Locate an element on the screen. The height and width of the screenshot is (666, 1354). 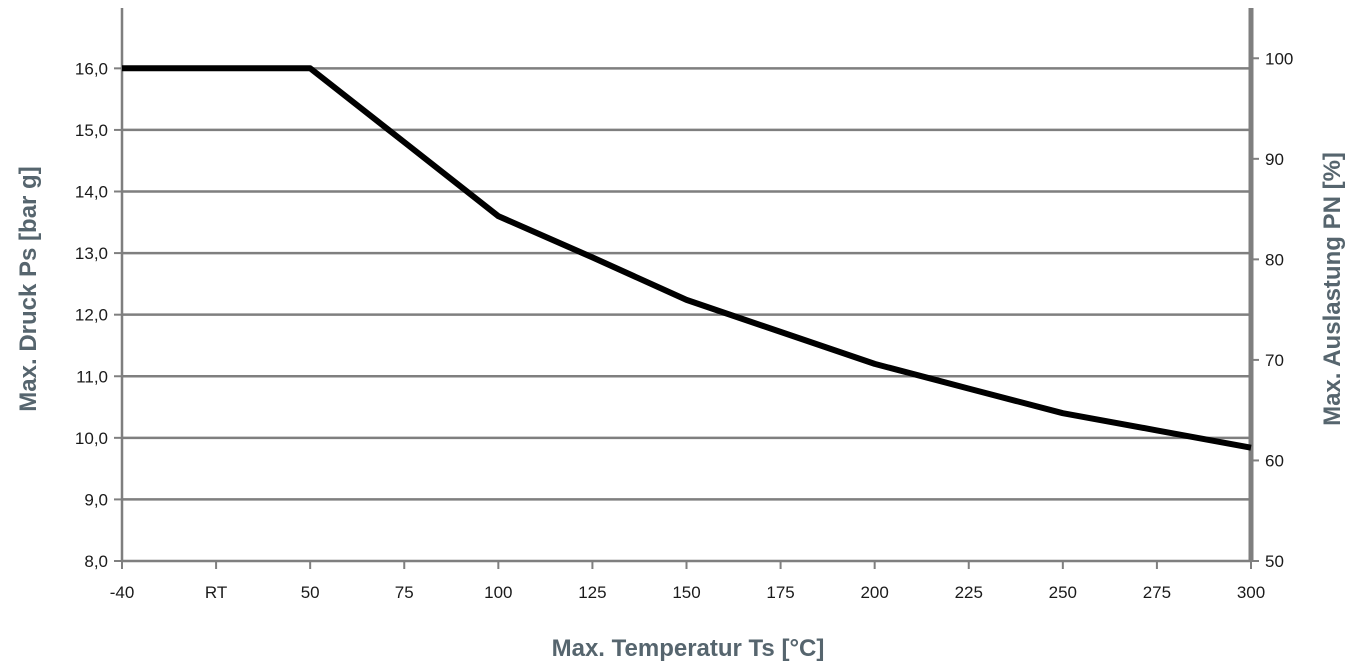
right-tick-label: 100 is located at coordinates (1279, 58).